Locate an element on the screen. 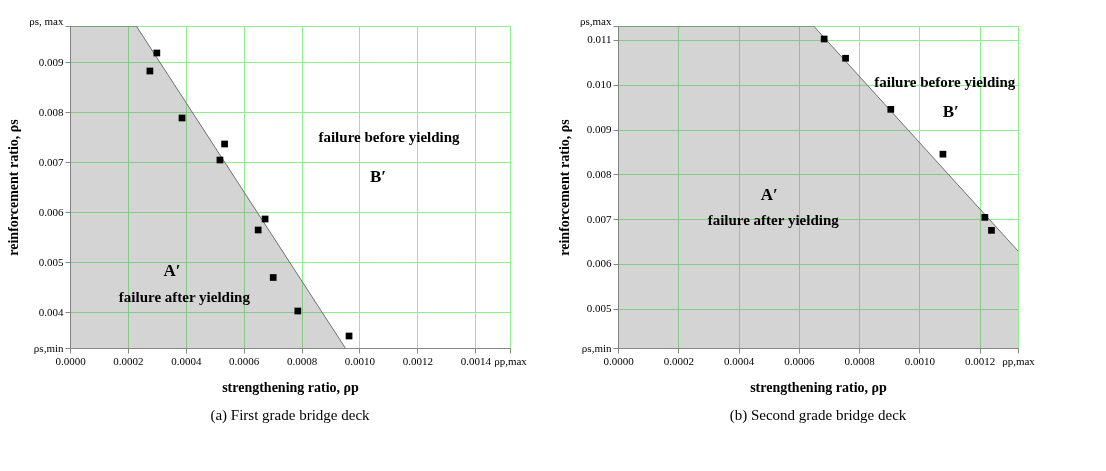 The width and height of the screenshot is (1106, 471). y-tick-label: 0.011 is located at coordinates (599, 39).